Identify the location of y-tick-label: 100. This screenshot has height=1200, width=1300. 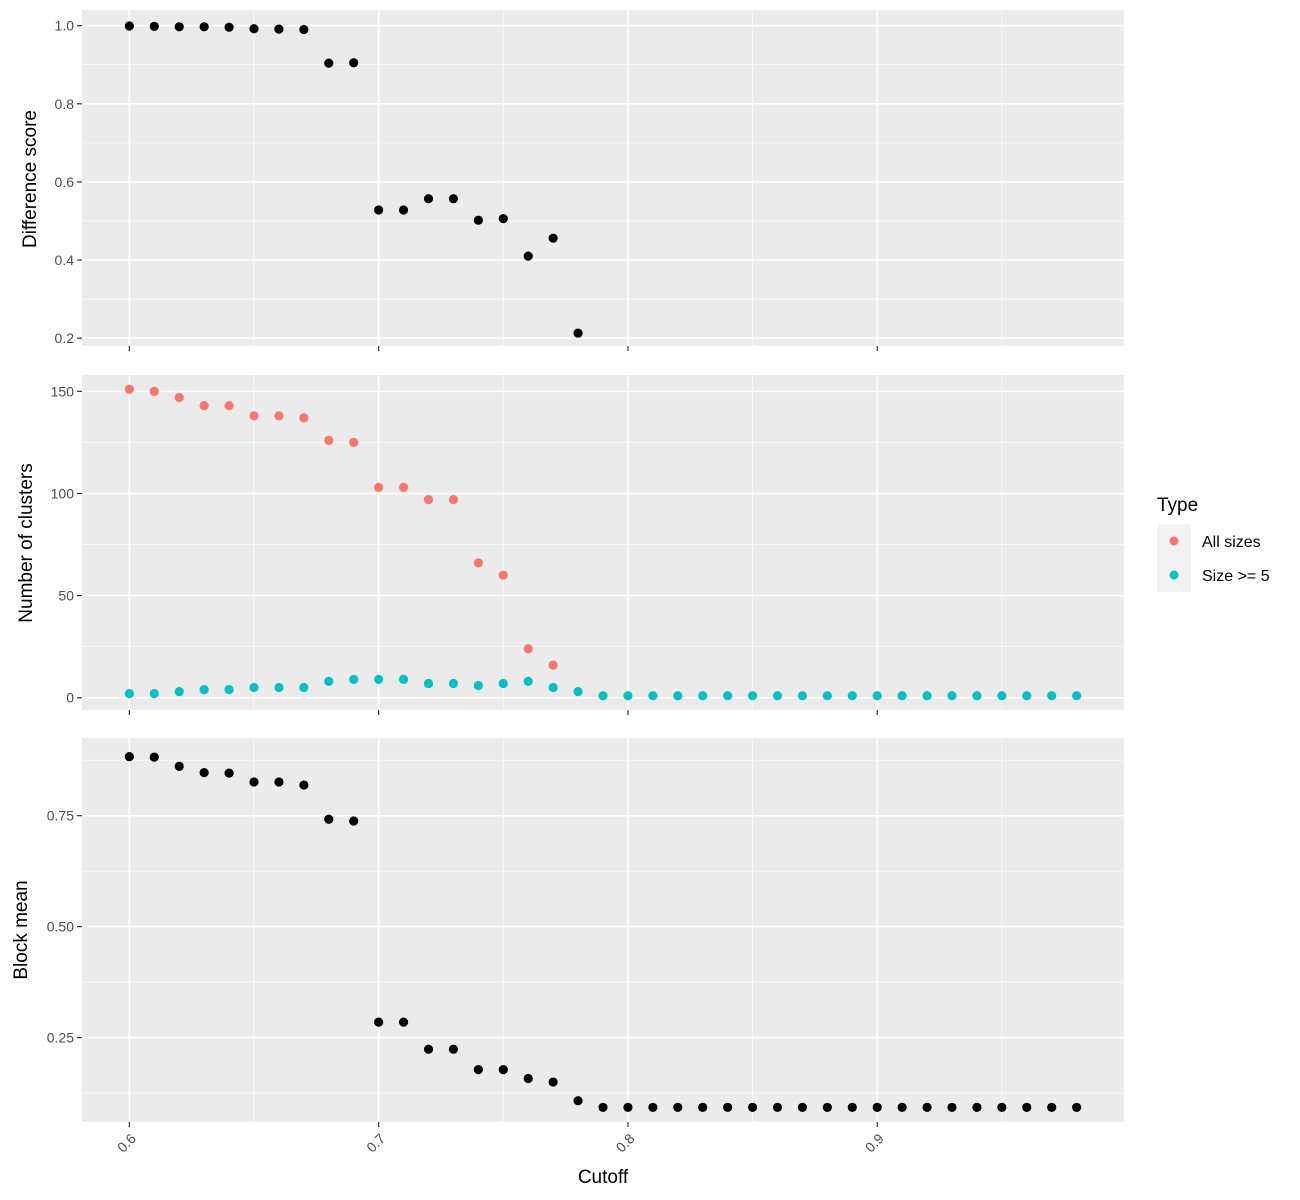
(63, 493).